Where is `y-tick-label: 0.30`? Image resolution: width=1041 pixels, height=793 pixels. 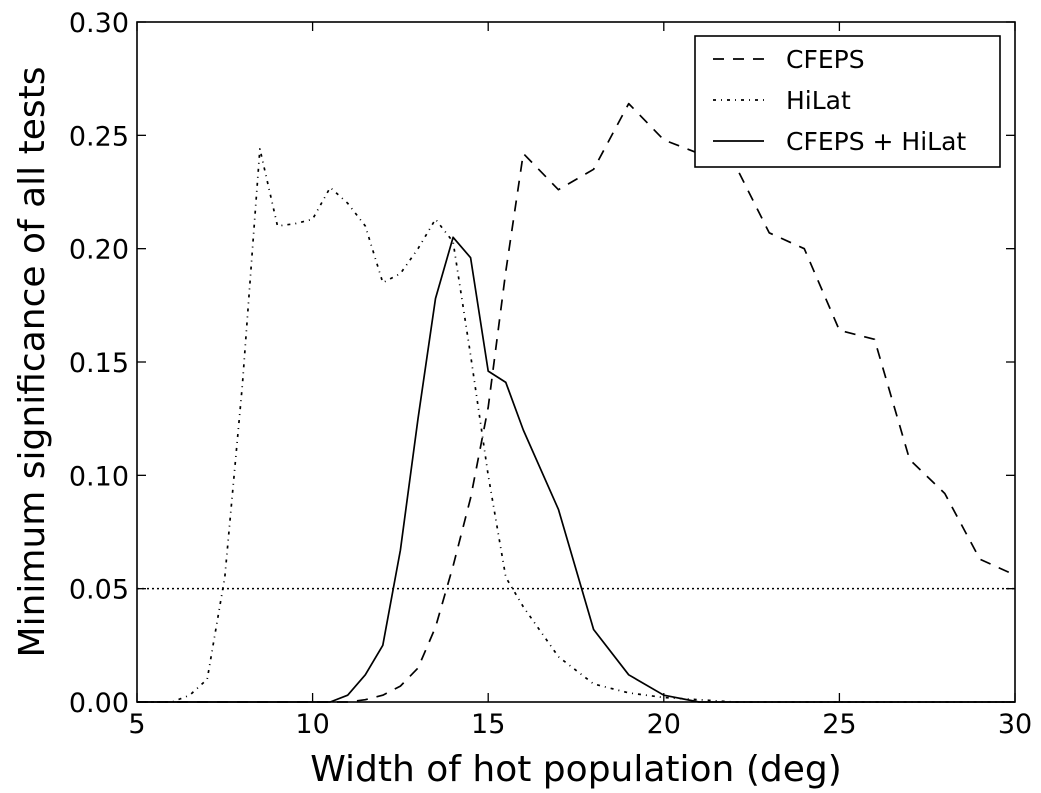
y-tick-label: 0.30 is located at coordinates (99, 23).